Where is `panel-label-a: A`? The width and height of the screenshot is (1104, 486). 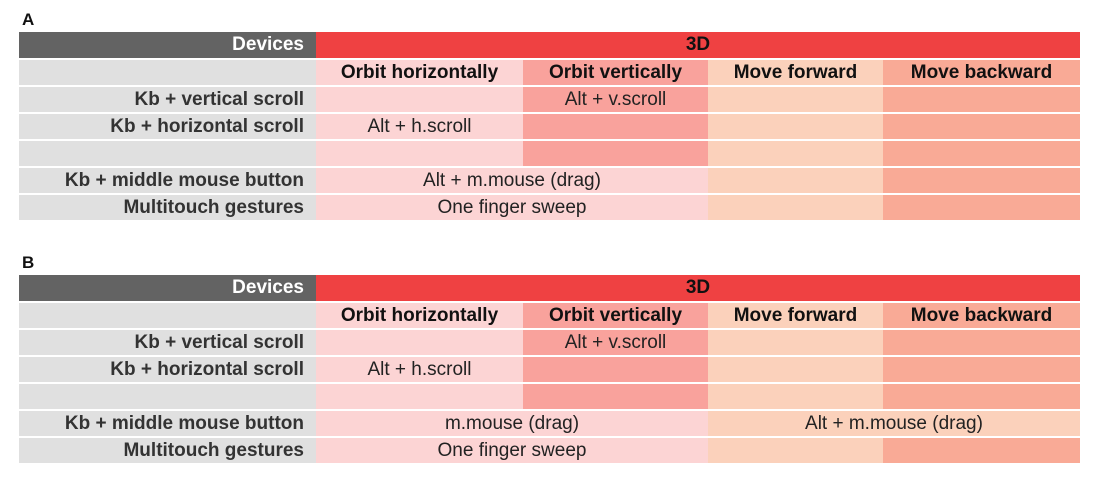 panel-label-a: A is located at coordinates (28, 19).